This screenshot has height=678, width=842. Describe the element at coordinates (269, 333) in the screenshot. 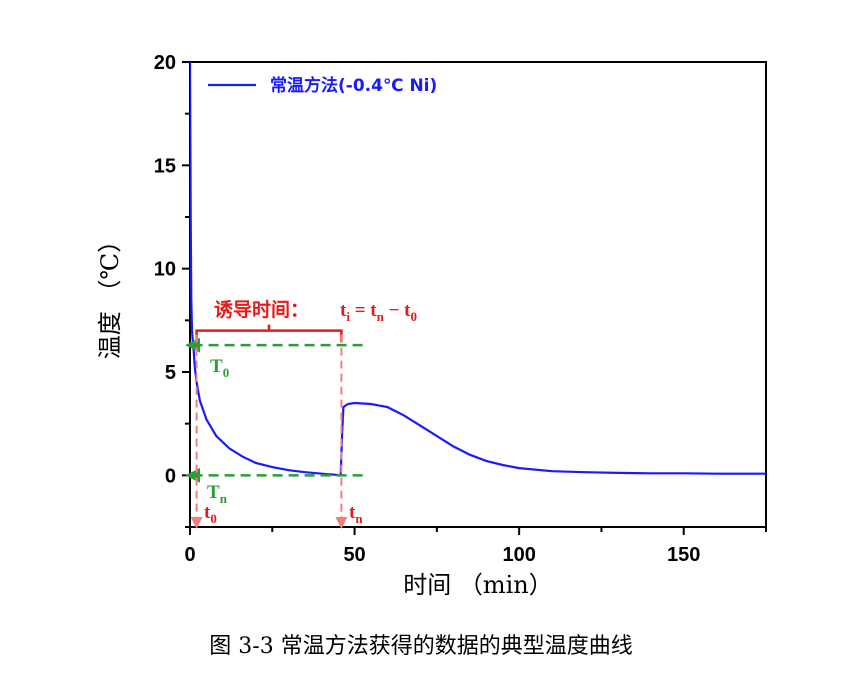

I see `induction-bracket` at that location.